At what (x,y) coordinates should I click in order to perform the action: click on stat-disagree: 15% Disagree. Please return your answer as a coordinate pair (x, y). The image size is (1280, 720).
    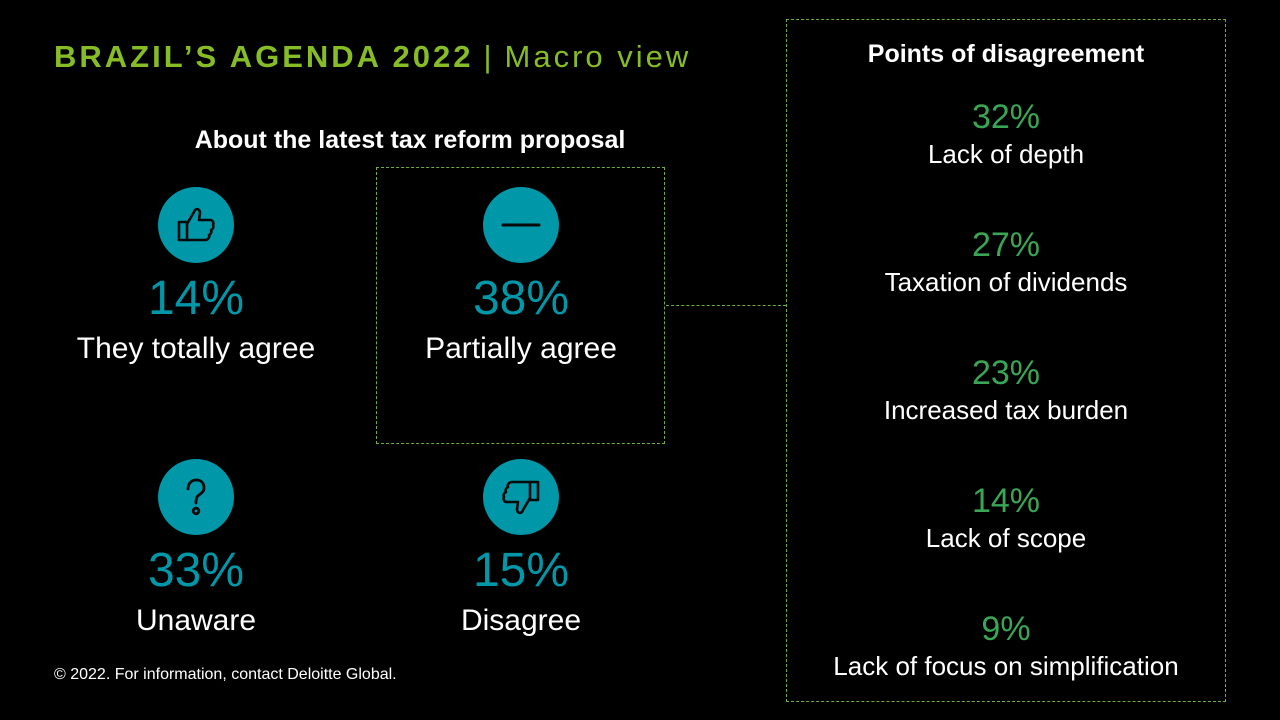
    Looking at the image, I should click on (521, 549).